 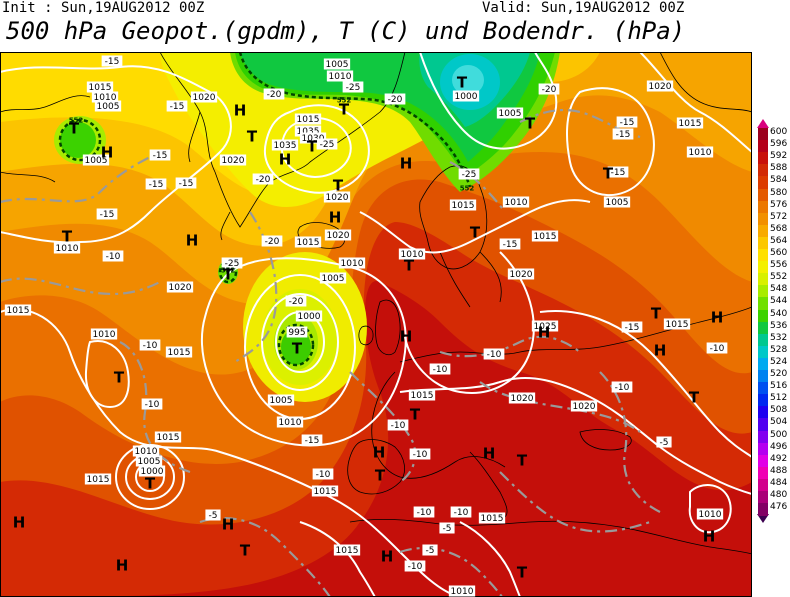 I want to click on isobar-label: 1030, so click(x=313, y=138).